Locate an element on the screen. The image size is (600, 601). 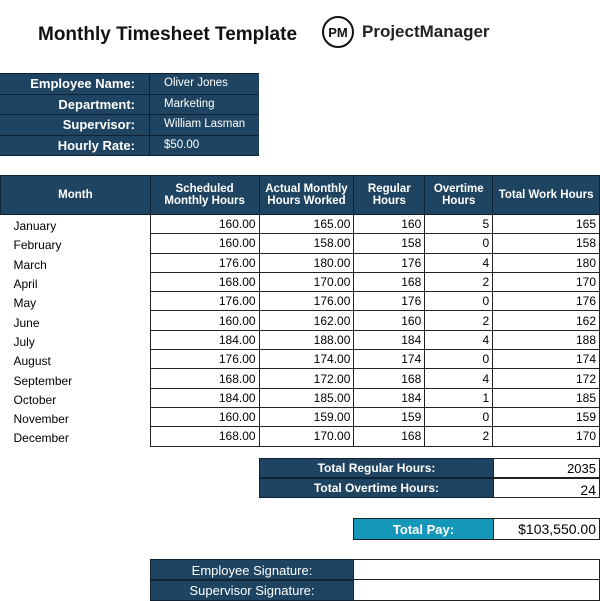
month-cell: November is located at coordinates (75, 417).